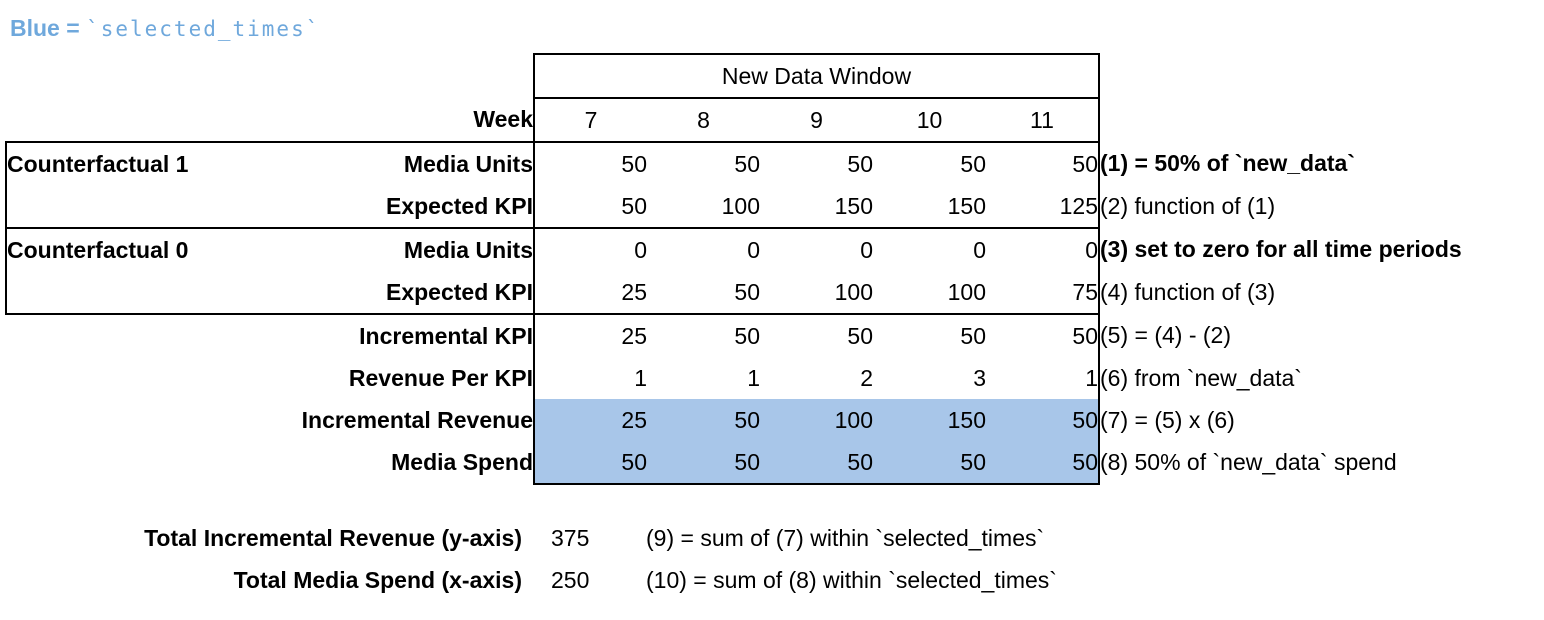  I want to click on note-cell: (1) = 50% of `new_data`, so click(1227, 163).